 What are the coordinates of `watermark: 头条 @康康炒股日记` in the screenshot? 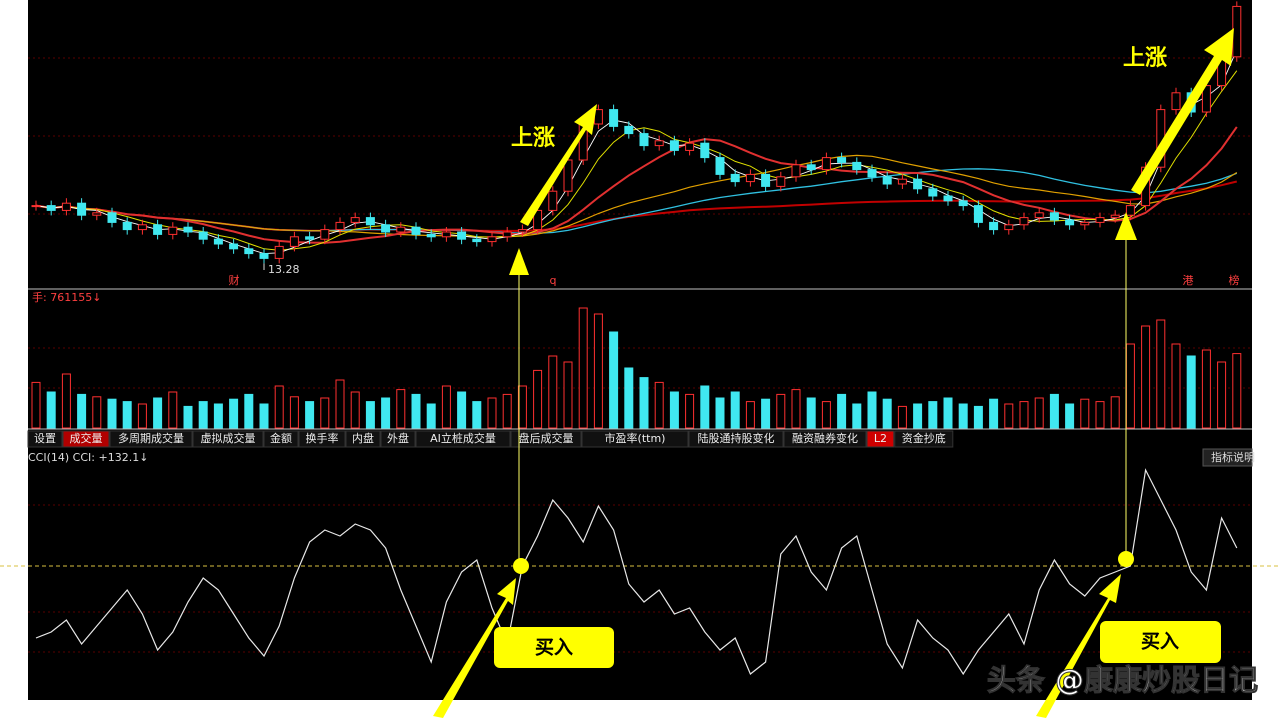 It's located at (1122, 680).